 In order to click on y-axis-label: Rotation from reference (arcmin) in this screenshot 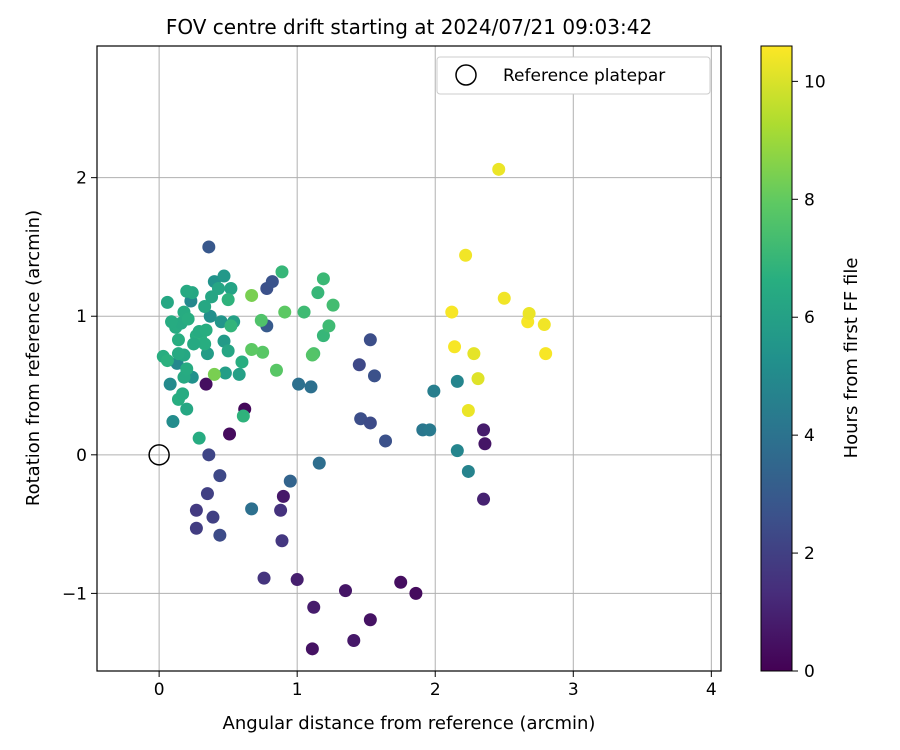, I will do `click(33, 358)`.